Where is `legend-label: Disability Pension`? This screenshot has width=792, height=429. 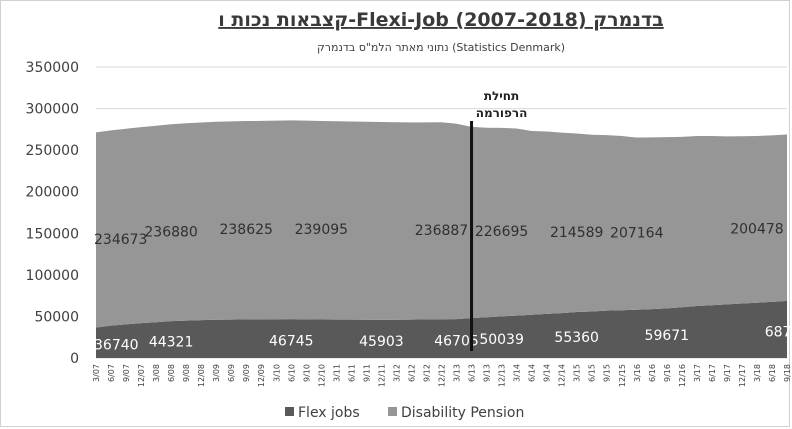
legend-label: Disability Pension is located at coordinates (462, 413).